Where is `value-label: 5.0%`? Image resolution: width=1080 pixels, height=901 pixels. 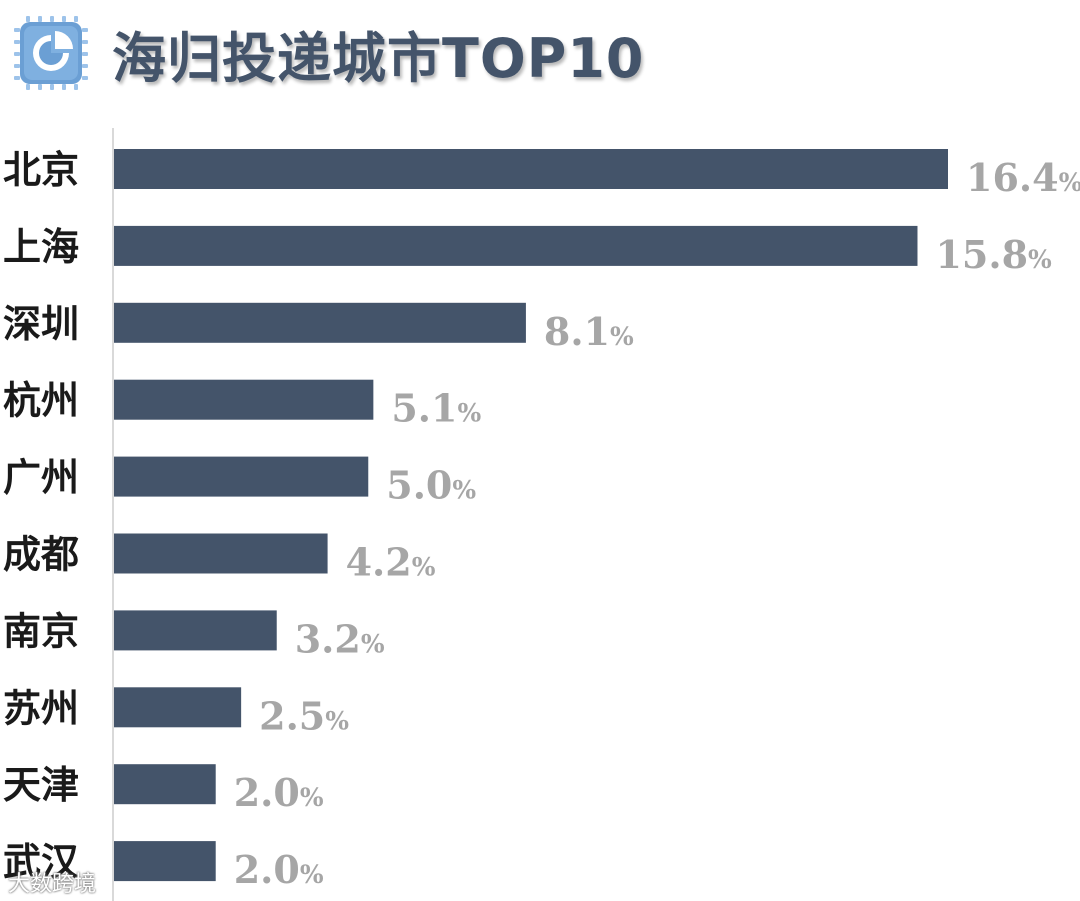
value-label: 5.0% is located at coordinates (431, 485).